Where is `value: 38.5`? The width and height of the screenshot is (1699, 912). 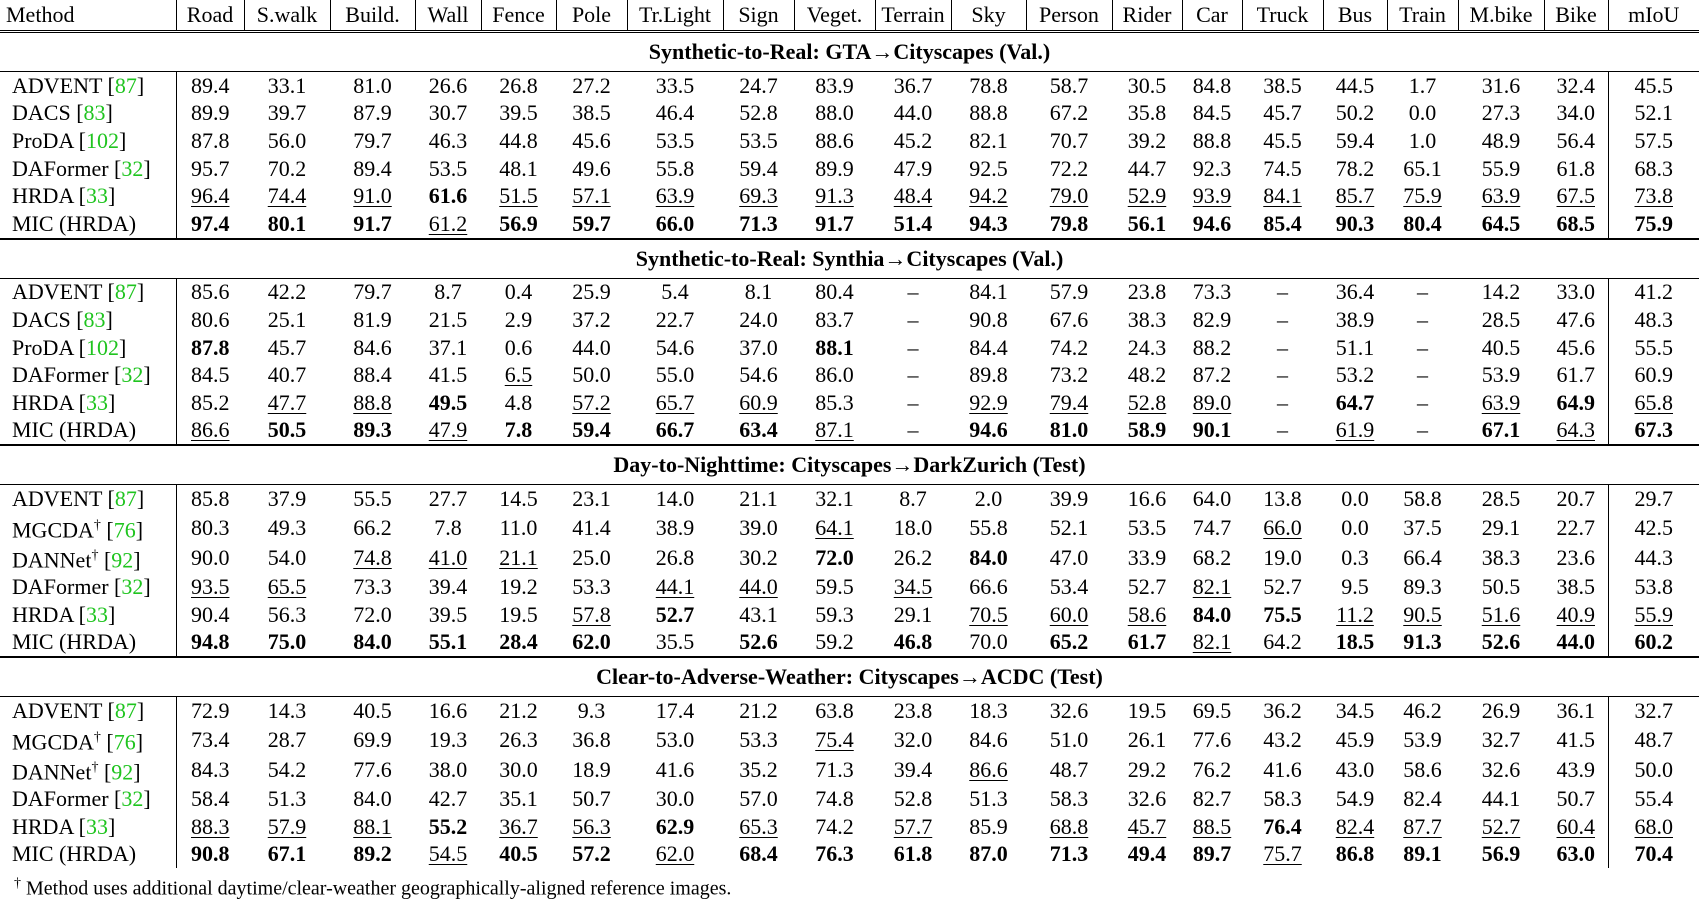 value: 38.5 is located at coordinates (591, 113).